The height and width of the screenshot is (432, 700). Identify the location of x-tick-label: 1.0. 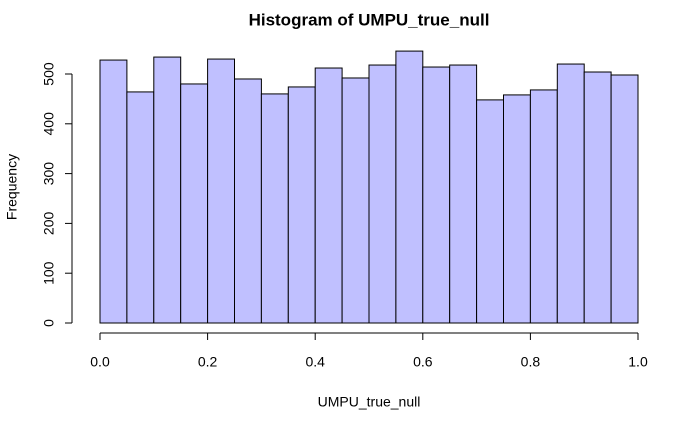
(638, 362).